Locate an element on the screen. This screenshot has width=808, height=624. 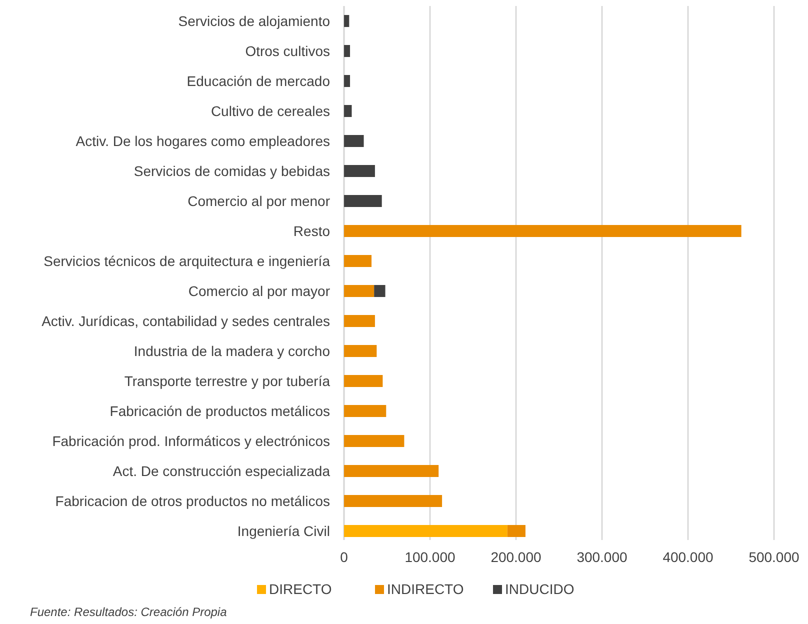
x-tick-label: 300.000 is located at coordinates (602, 557).